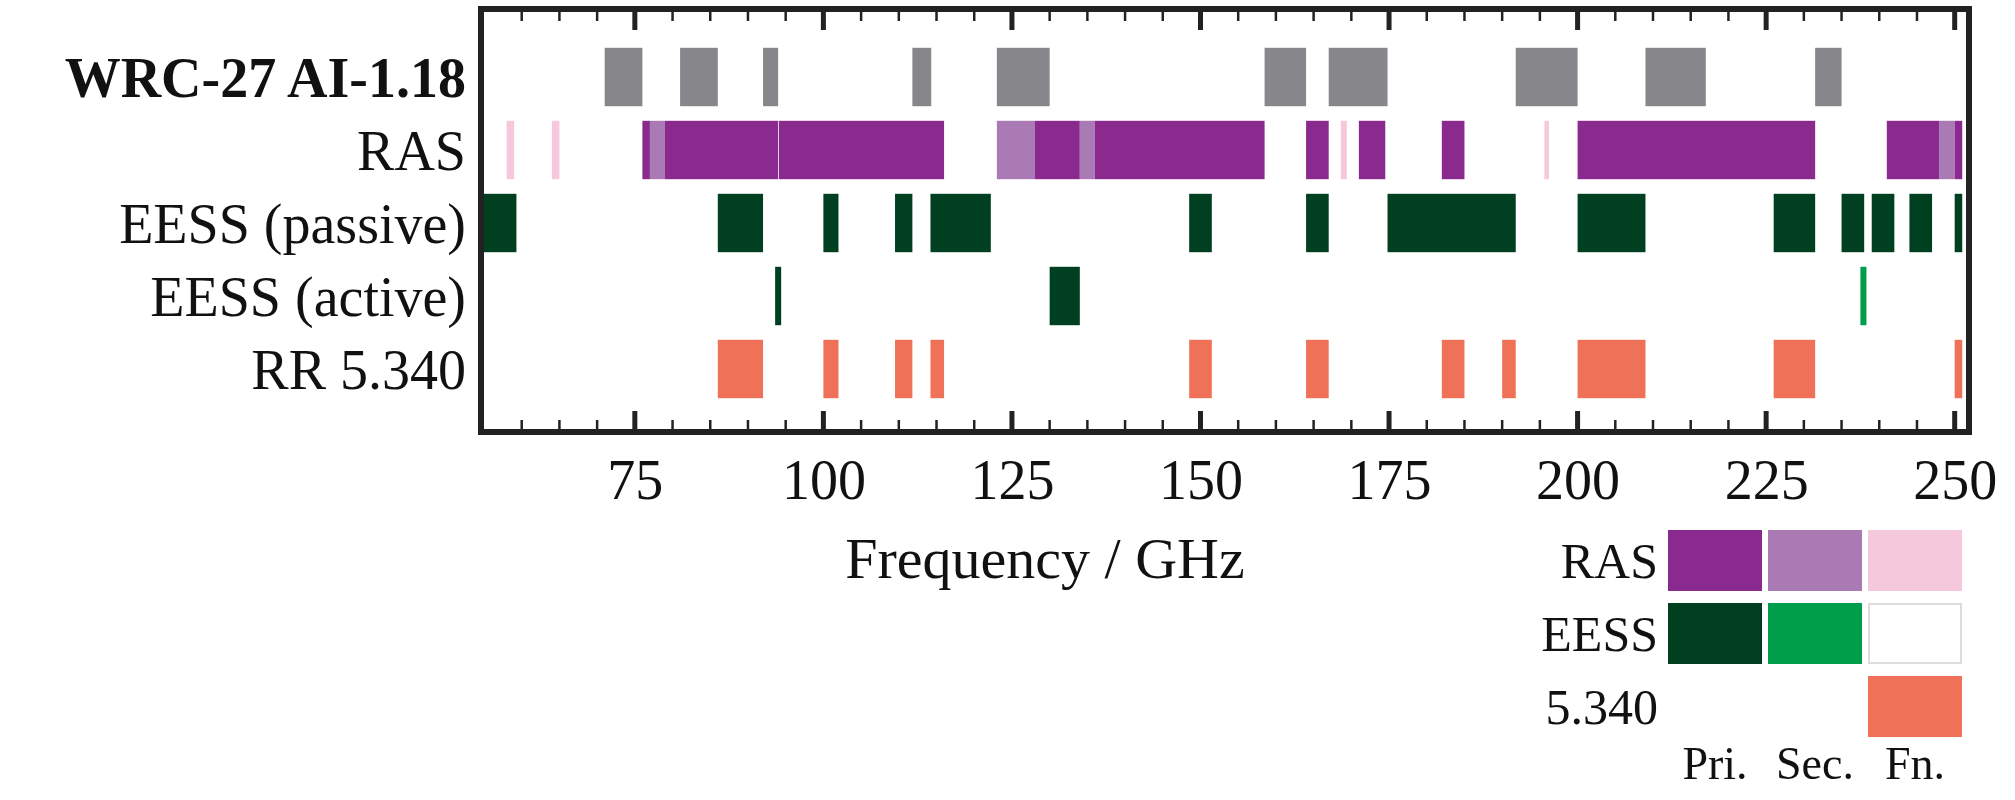 Image resolution: width=2015 pixels, height=800 pixels. I want to click on y-tick-label: EESS (passive), so click(292, 224).